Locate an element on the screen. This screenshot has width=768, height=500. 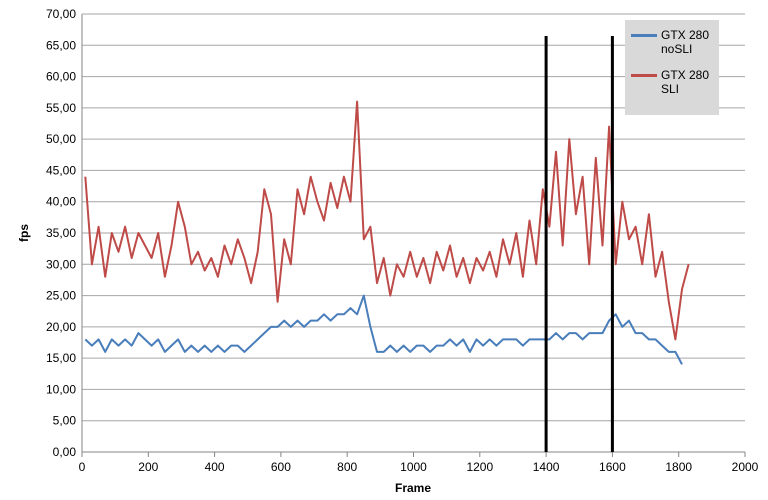
x-tick-label: 0 is located at coordinates (82, 467).